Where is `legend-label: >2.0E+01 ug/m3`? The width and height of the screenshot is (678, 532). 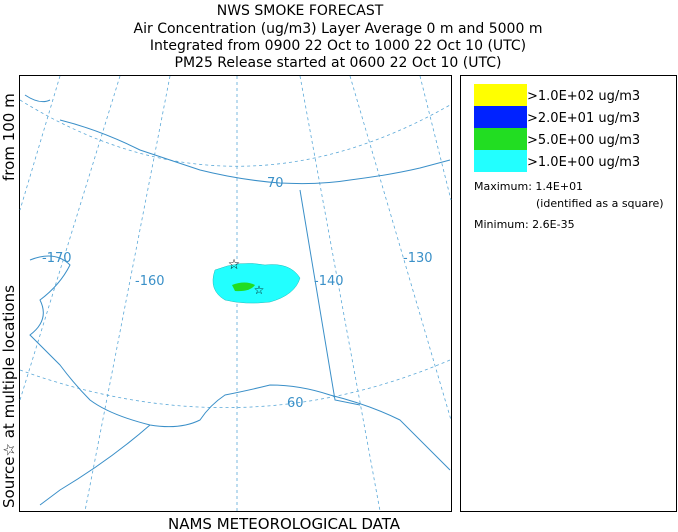
legend-label: >2.0E+01 ug/m3 is located at coordinates (583, 118).